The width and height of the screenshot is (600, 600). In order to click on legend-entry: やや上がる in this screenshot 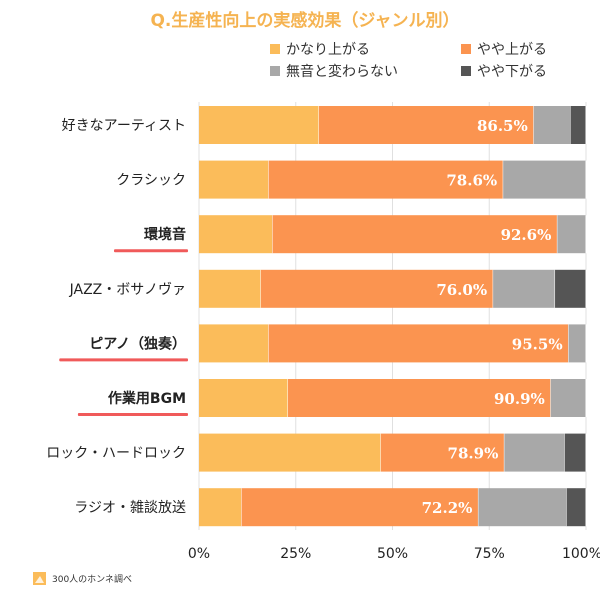, I will do `click(512, 50)`.